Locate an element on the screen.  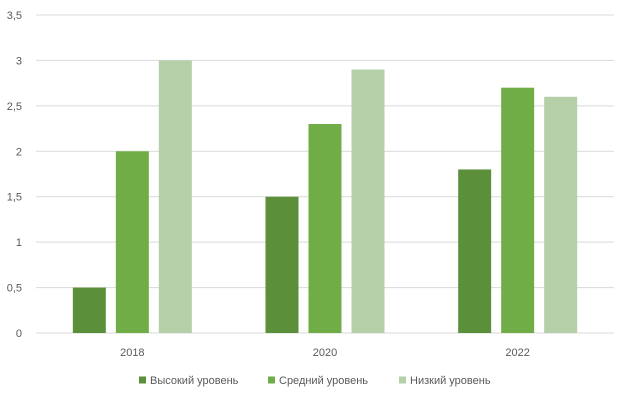
y-tick-label: 0 is located at coordinates (19, 334).